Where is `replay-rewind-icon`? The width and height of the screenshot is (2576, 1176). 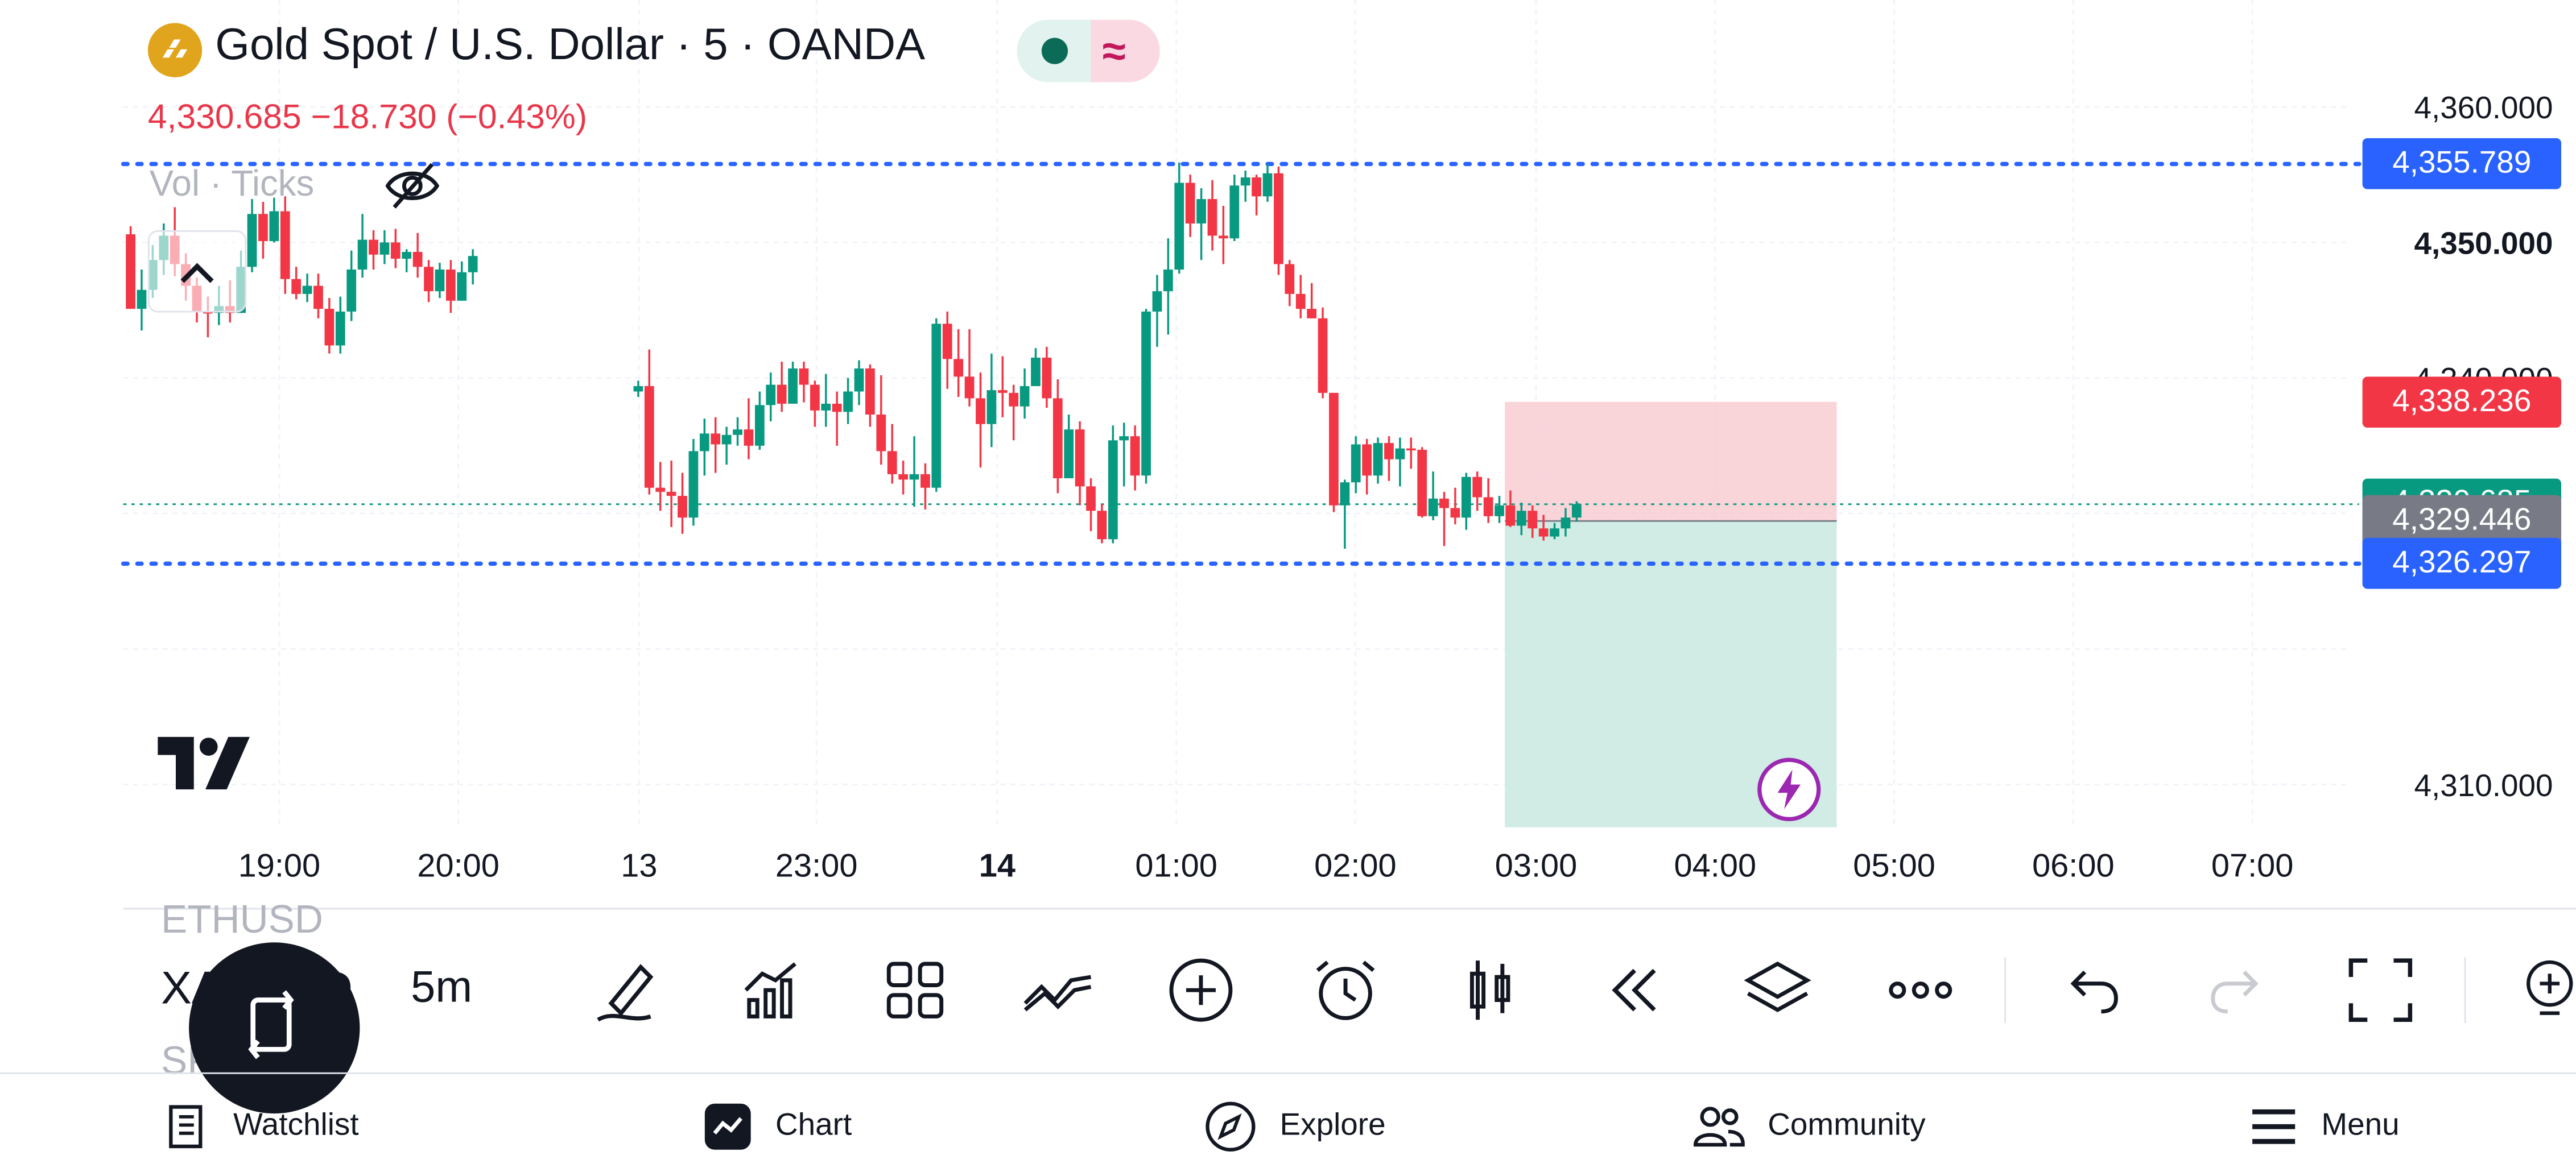
replay-rewind-icon is located at coordinates (1635, 990).